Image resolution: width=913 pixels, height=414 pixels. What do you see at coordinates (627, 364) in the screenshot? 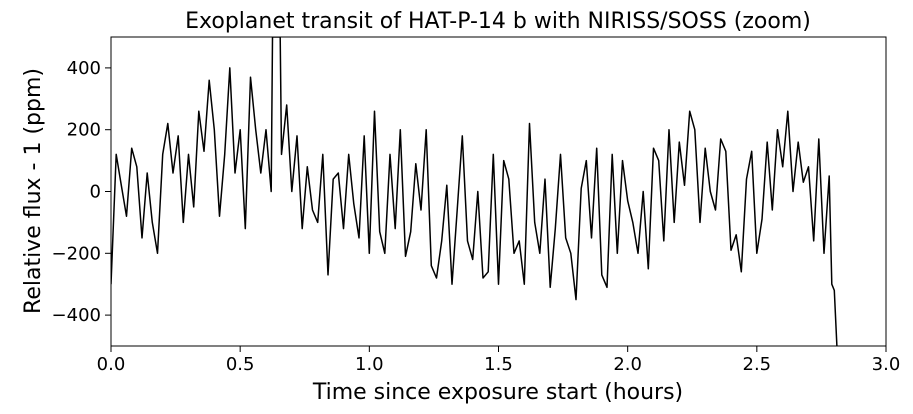
I see `x-tick-label: 2.0` at bounding box center [627, 364].